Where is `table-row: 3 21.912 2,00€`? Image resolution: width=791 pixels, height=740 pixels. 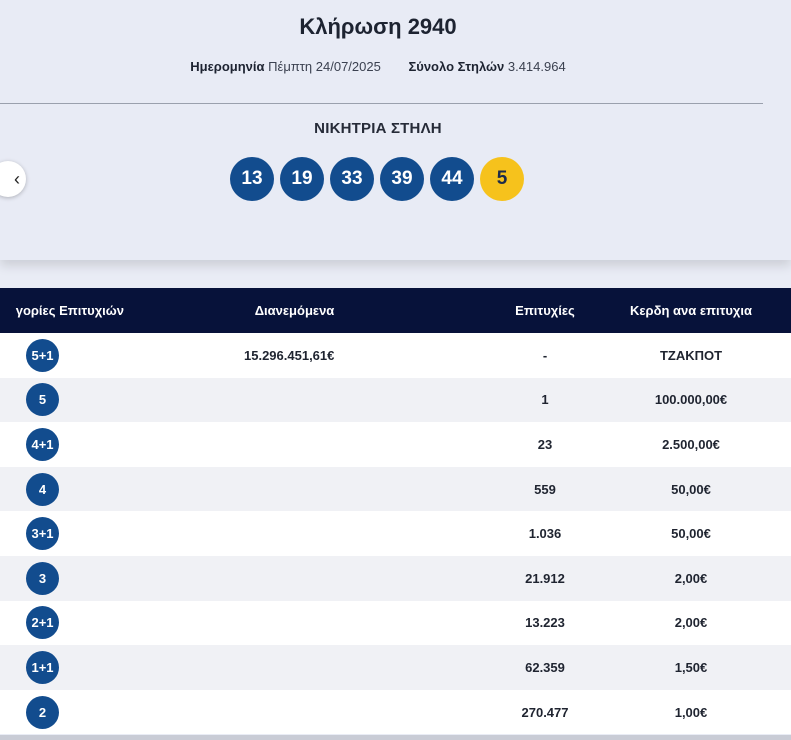 table-row: 3 21.912 2,00€ is located at coordinates (395, 578).